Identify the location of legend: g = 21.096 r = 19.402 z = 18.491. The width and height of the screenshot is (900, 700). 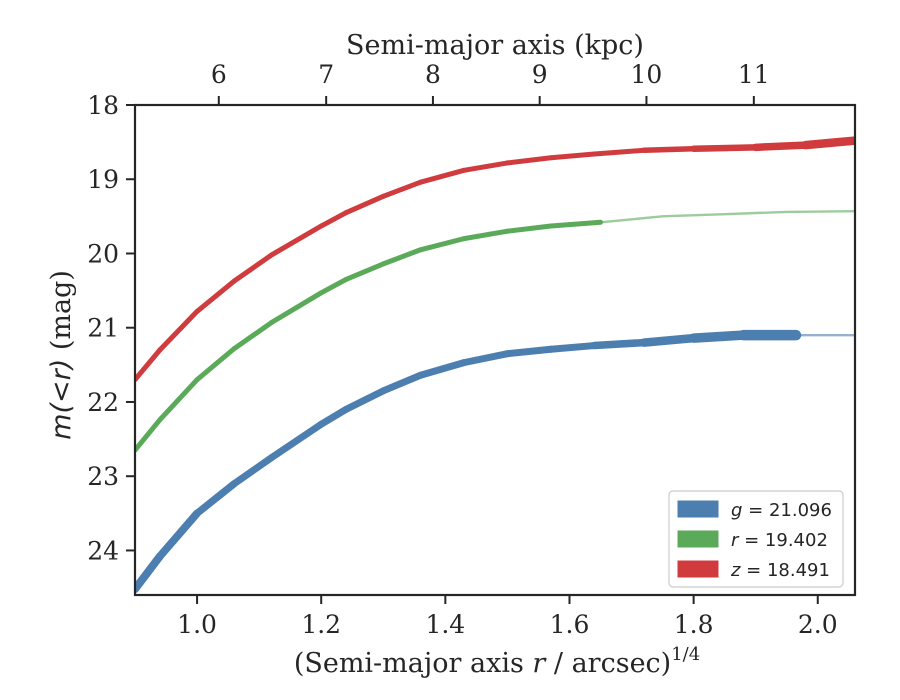
(756, 539).